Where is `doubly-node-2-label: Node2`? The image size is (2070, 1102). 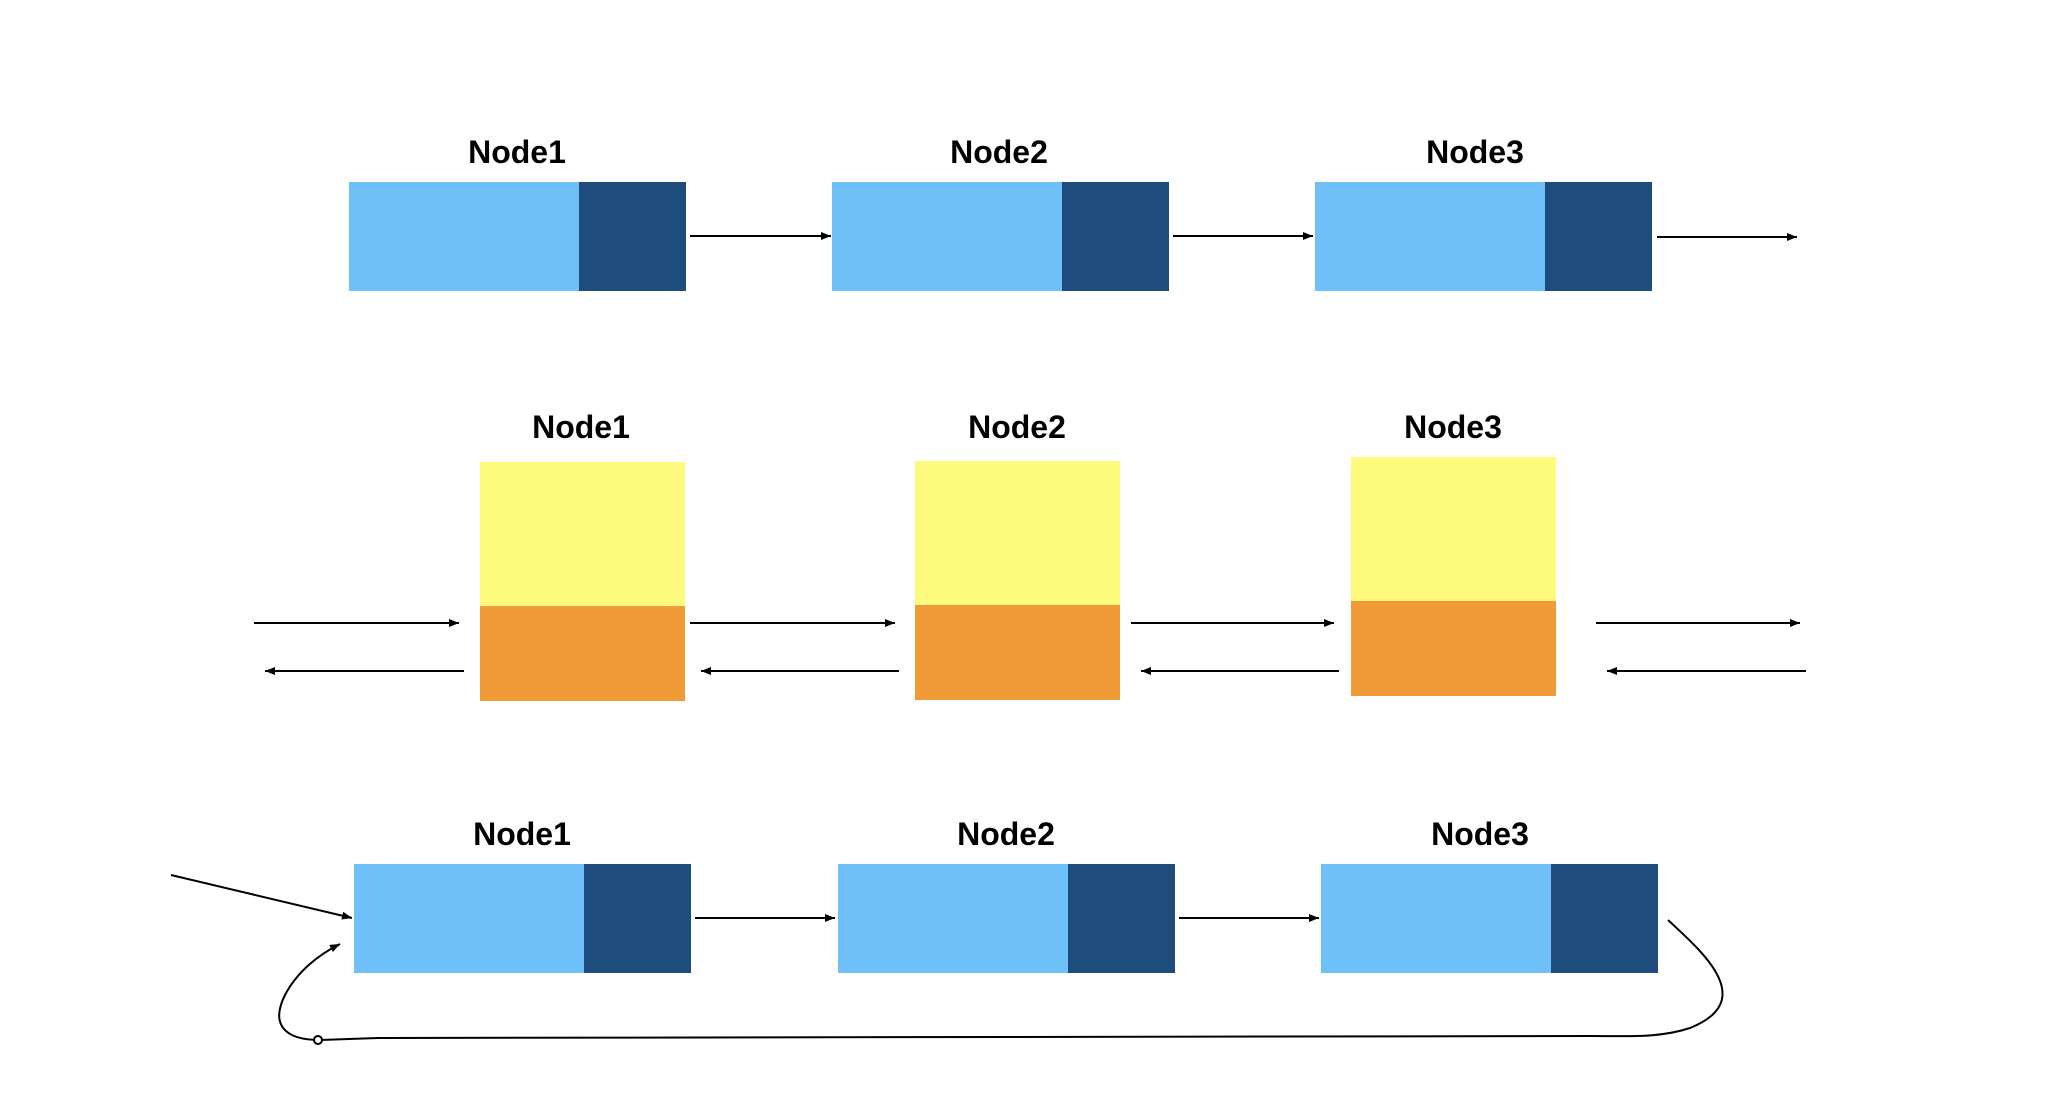
doubly-node-2-label: Node2 is located at coordinates (1017, 427).